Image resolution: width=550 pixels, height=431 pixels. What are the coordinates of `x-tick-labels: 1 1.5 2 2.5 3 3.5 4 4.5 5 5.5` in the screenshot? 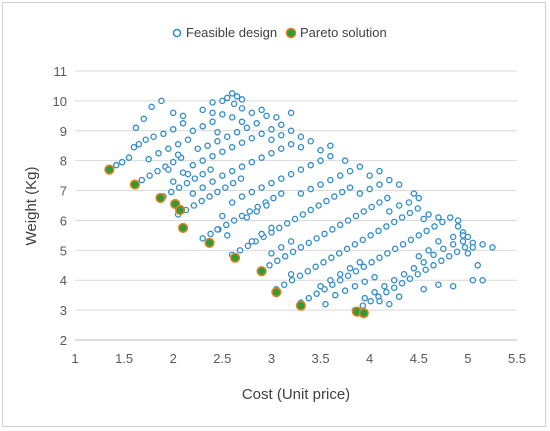 It's located at (298, 358).